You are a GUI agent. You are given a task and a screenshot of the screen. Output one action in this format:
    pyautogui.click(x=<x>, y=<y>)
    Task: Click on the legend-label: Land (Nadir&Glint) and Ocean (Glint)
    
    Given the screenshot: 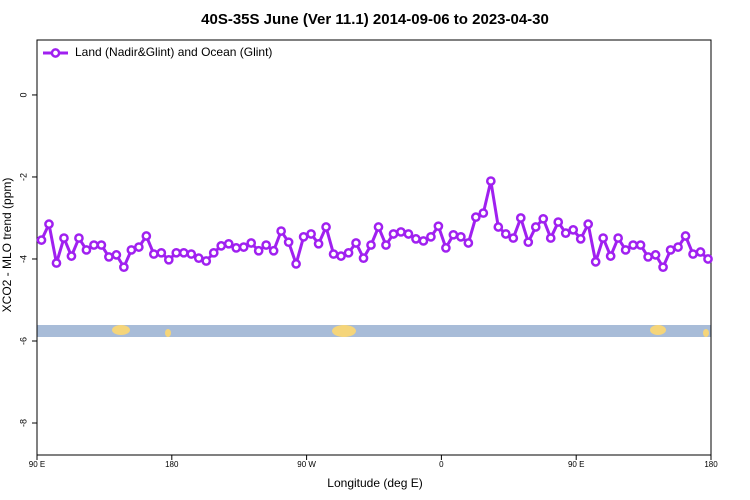 What is the action you would take?
    pyautogui.click(x=173, y=52)
    